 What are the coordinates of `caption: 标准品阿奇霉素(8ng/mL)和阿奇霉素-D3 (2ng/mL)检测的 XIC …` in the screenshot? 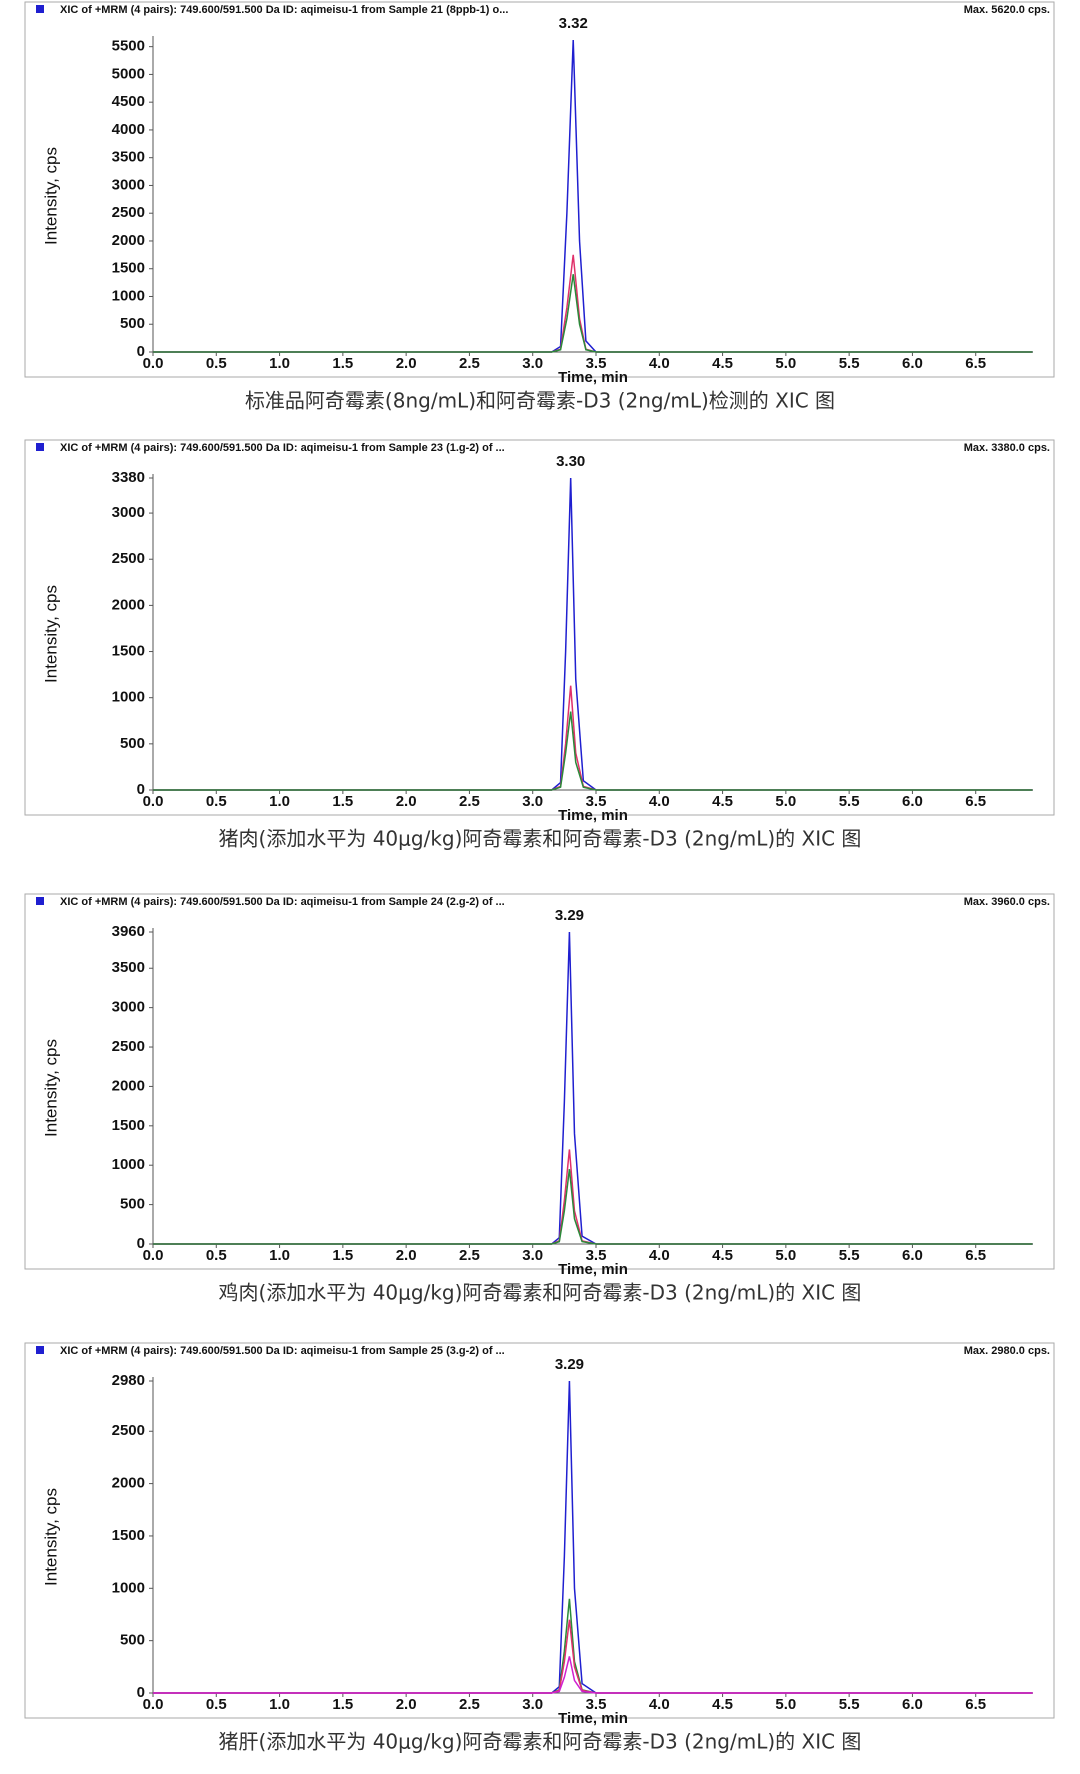 It's located at (540, 401).